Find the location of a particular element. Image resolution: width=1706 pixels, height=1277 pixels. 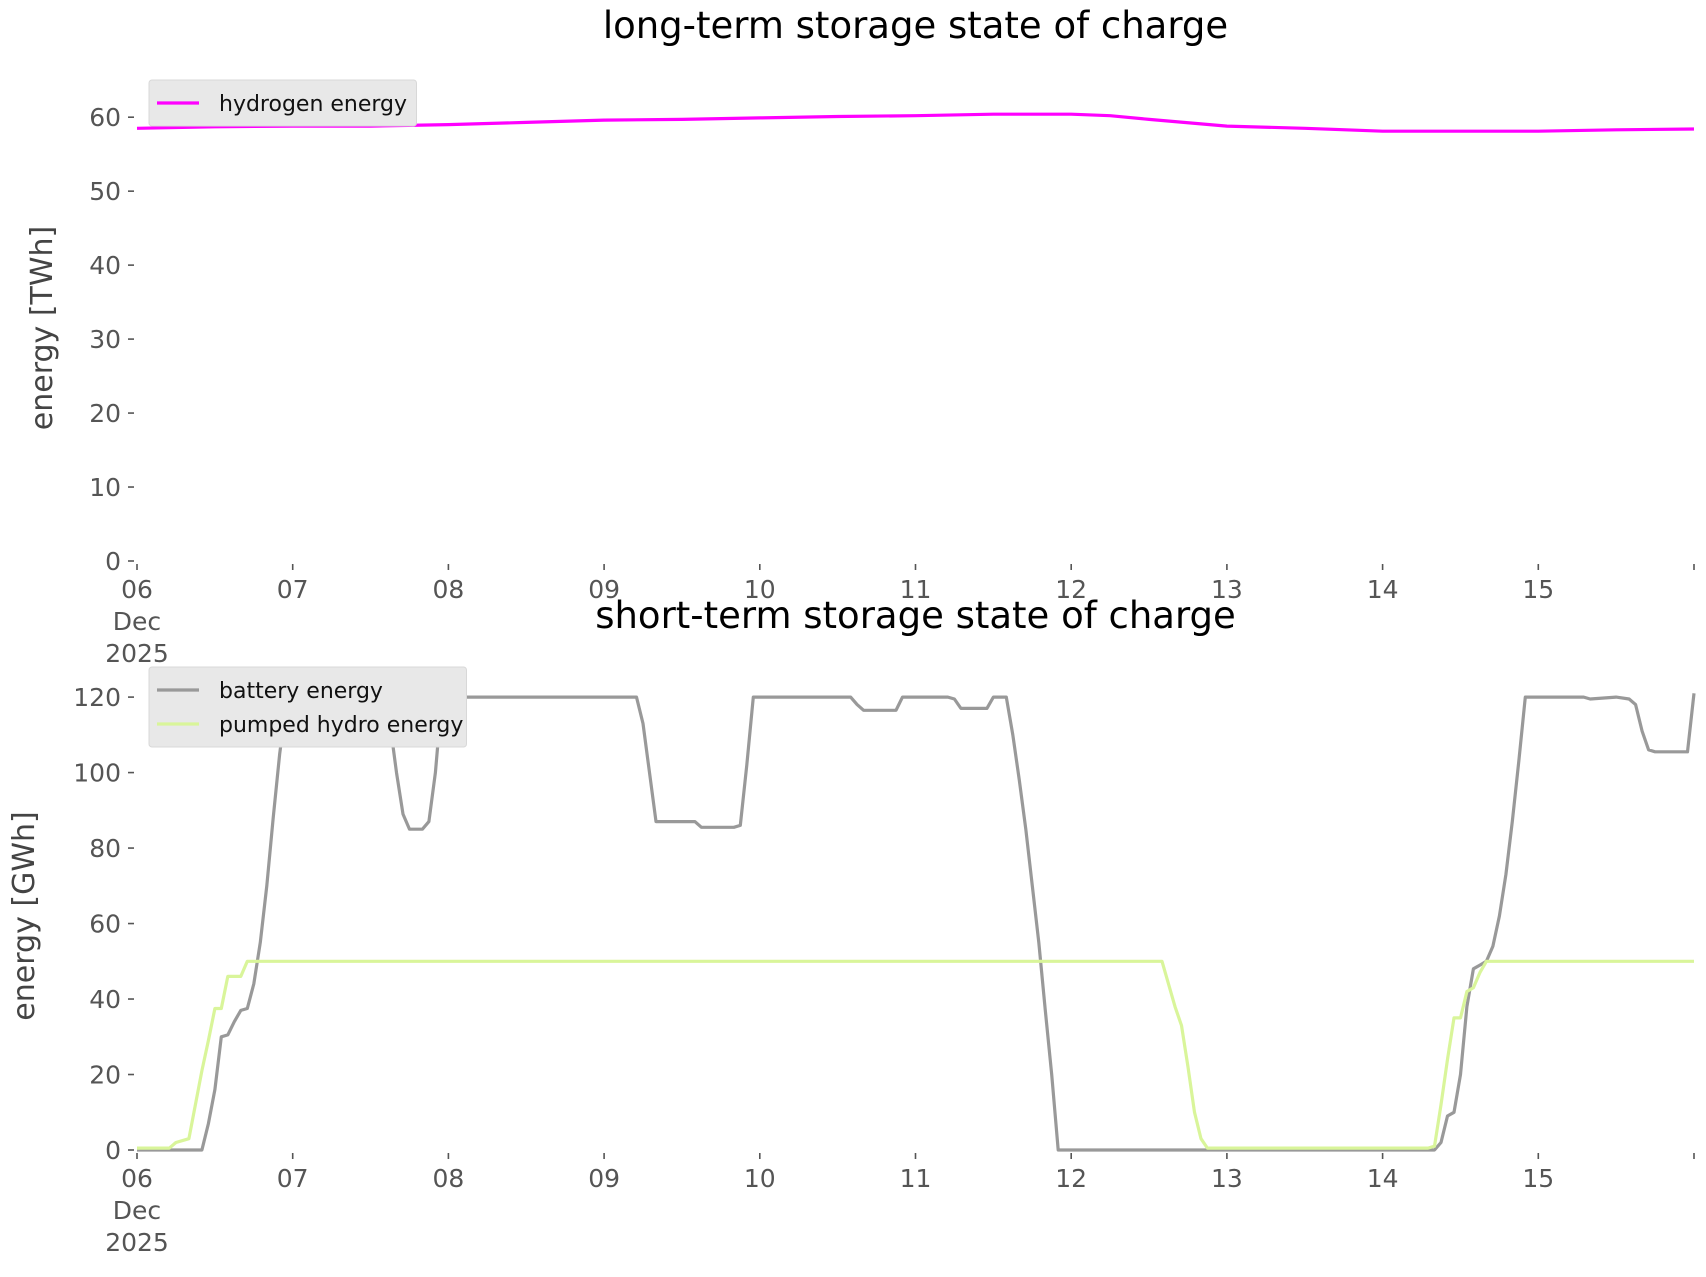

y-tick-label: 100 is located at coordinates (97, 773).